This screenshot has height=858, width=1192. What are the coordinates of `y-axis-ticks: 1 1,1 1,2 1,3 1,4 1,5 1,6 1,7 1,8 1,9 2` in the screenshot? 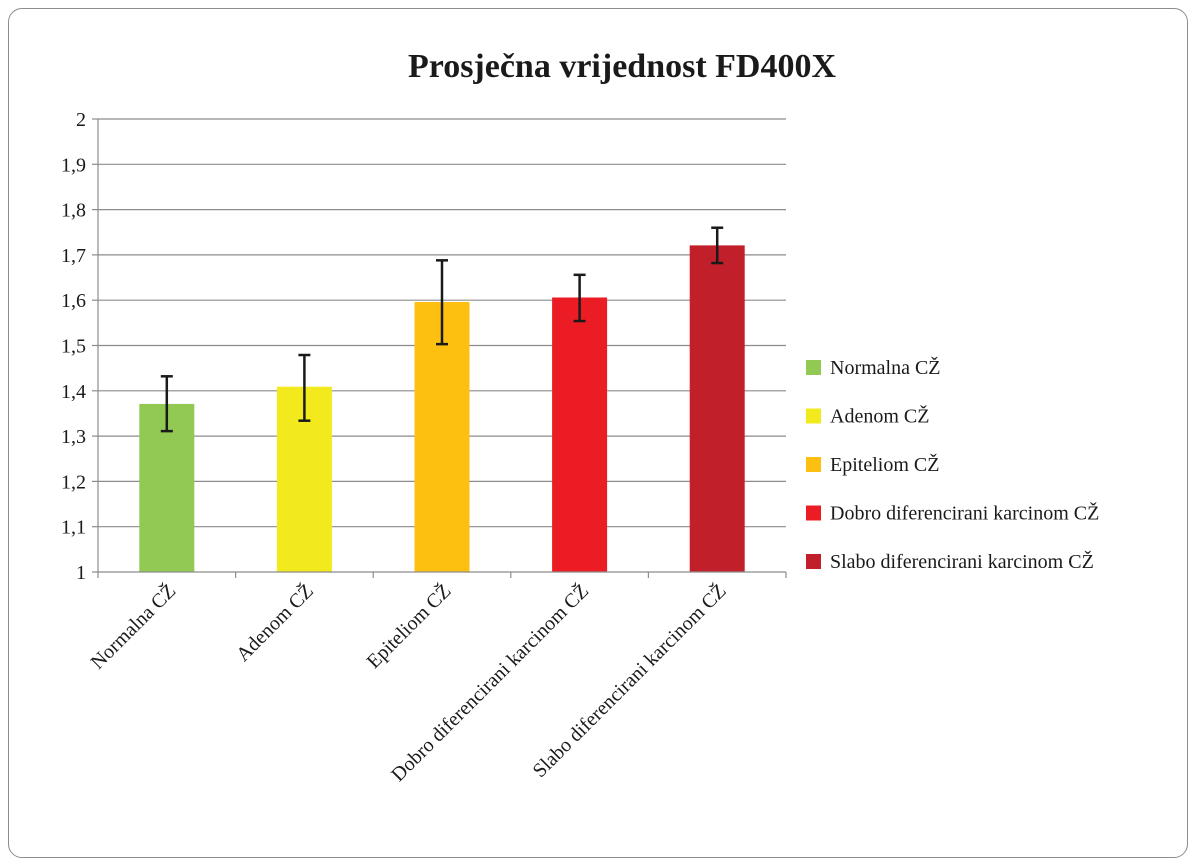 It's located at (79, 346).